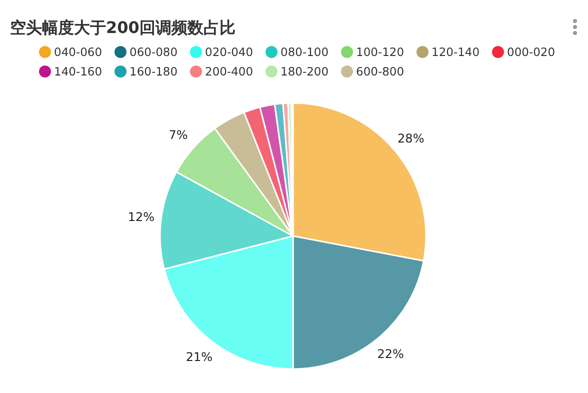 This screenshot has width=588, height=393. What do you see at coordinates (229, 71) in the screenshot?
I see `legend-label: 200-400` at bounding box center [229, 71].